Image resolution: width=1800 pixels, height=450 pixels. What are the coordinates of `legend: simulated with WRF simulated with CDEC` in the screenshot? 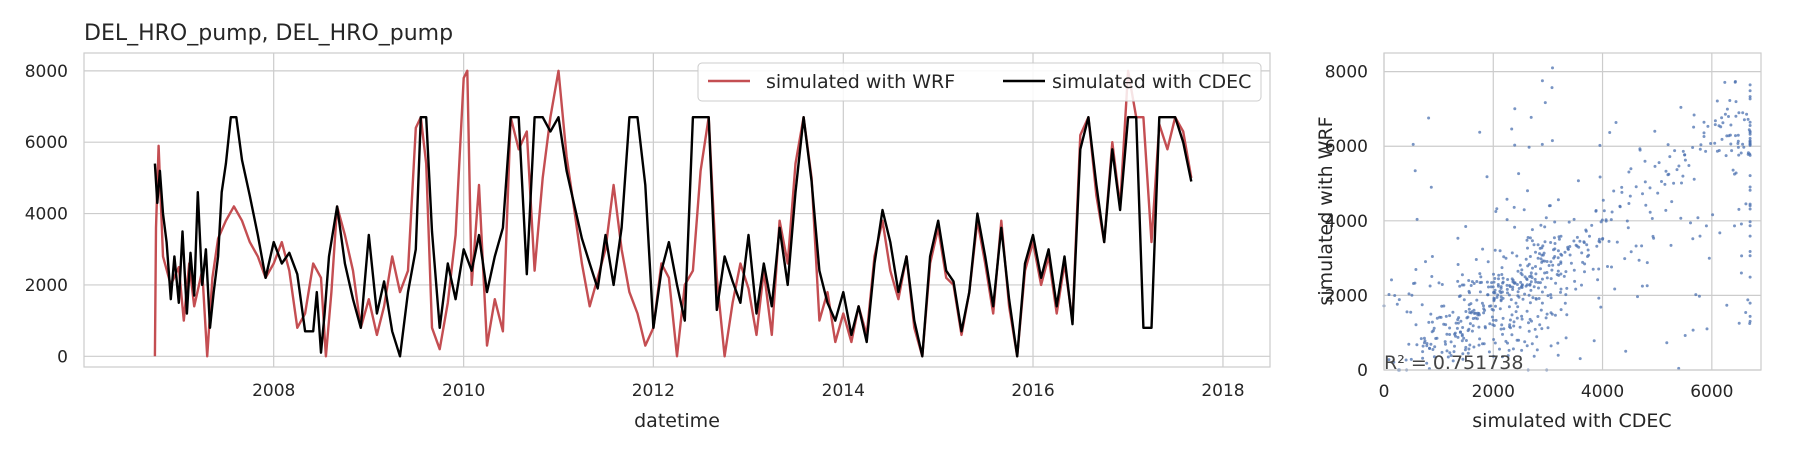 It's located at (979, 82).